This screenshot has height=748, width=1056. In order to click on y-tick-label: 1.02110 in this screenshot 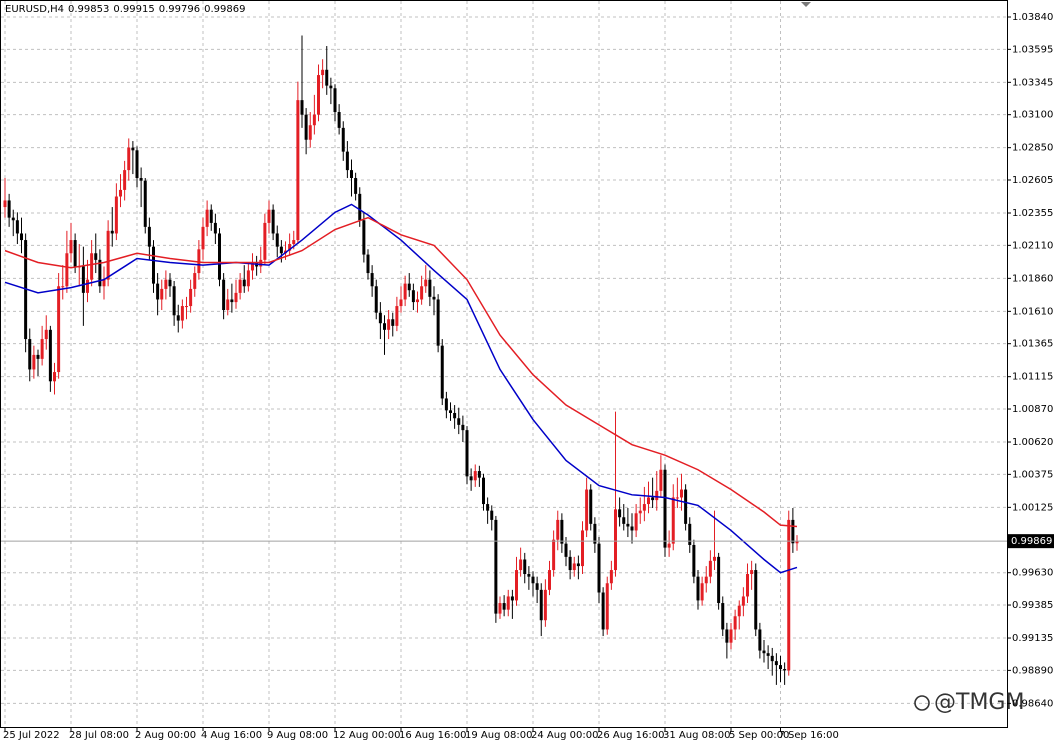, I will do `click(1032, 245)`.